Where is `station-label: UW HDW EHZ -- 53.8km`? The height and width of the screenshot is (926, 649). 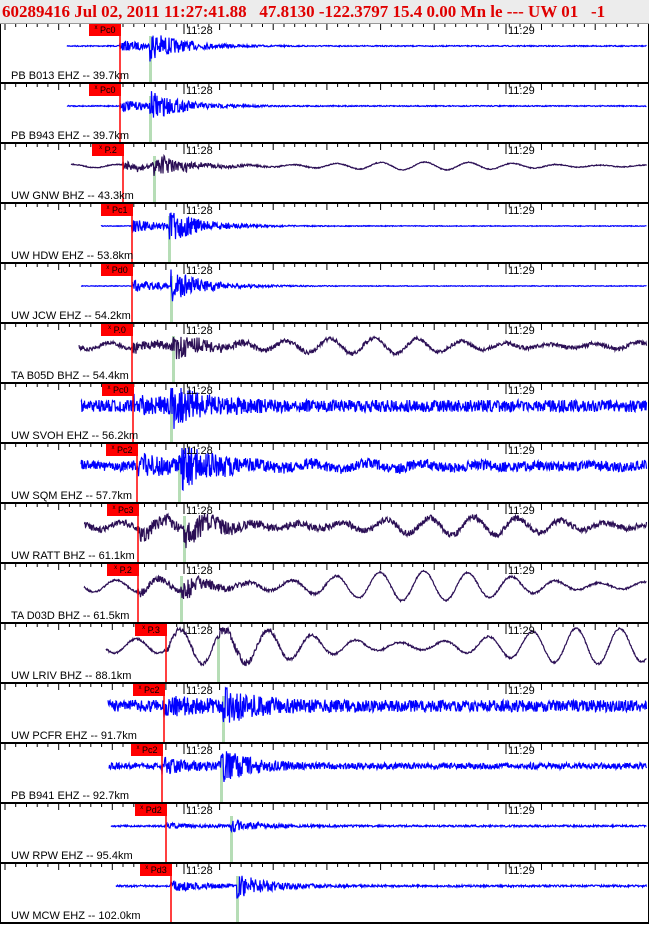 station-label: UW HDW EHZ -- 53.8km is located at coordinates (72, 256).